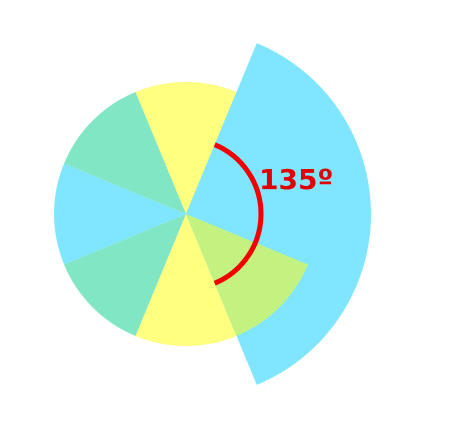  I want to click on angle-arc, so click(238, 214).